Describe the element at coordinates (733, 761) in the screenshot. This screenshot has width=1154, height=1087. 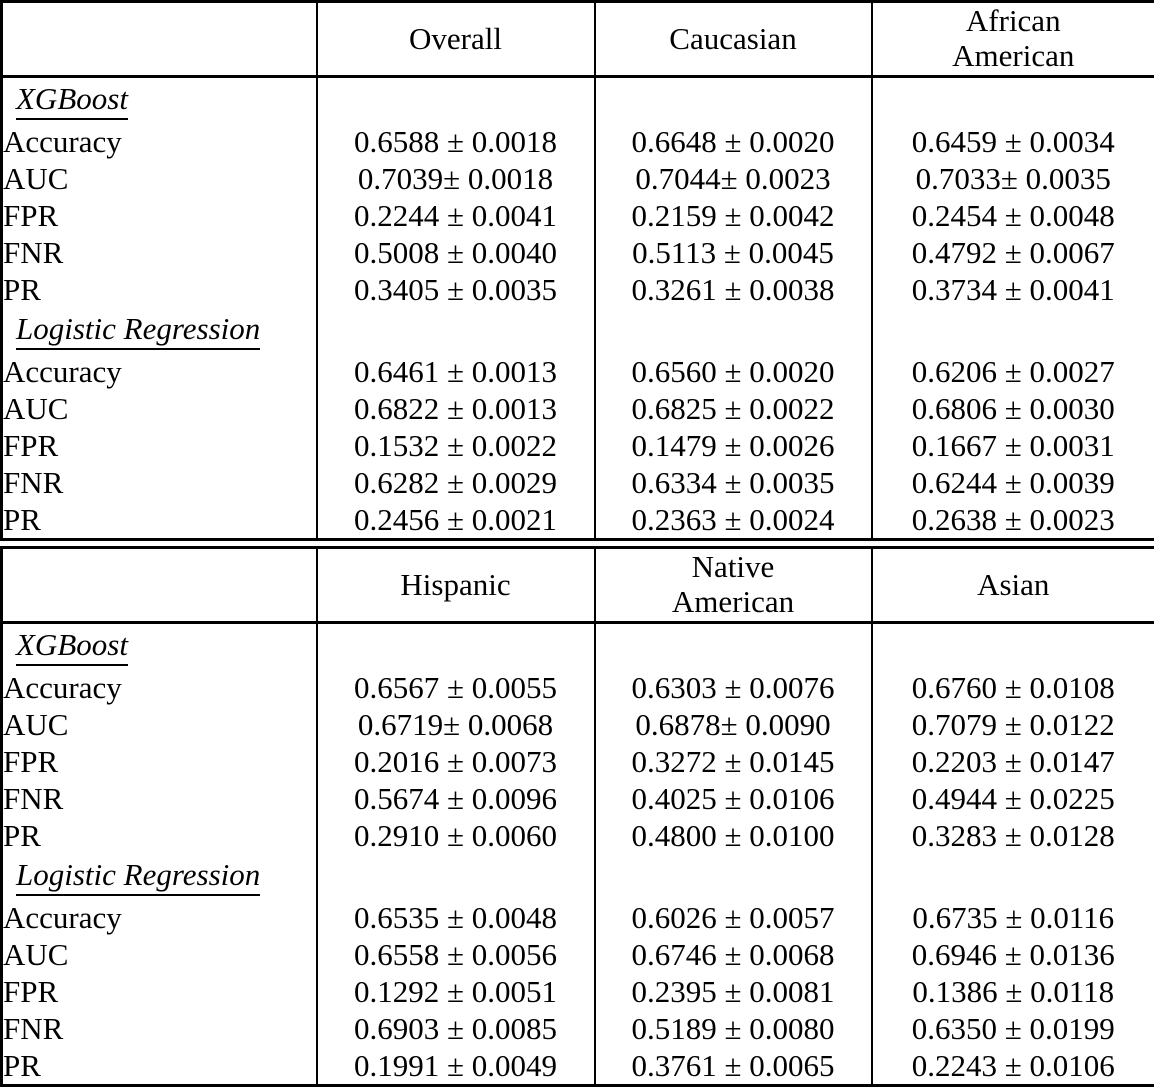
I see `value-cell: 0.3272 ± 0.0145` at that location.